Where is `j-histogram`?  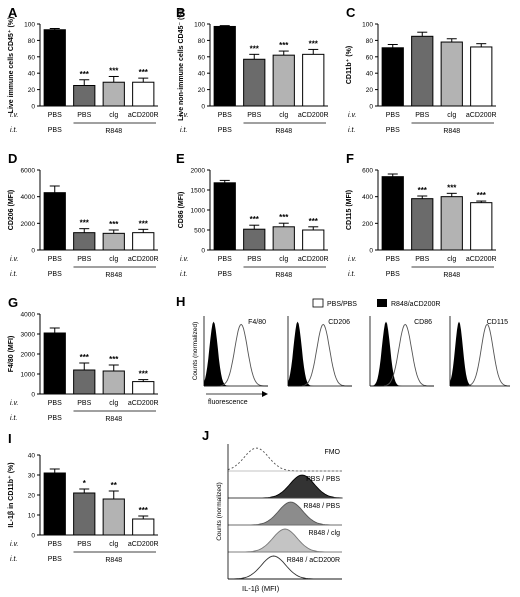
j-histogram is located at coordinates (284, 459).